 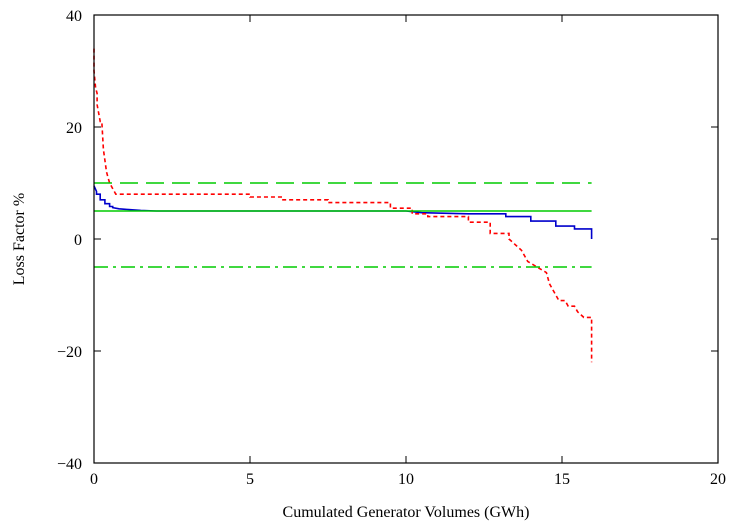 What do you see at coordinates (343, 212) in the screenshot?
I see `series-line-1-solid` at bounding box center [343, 212].